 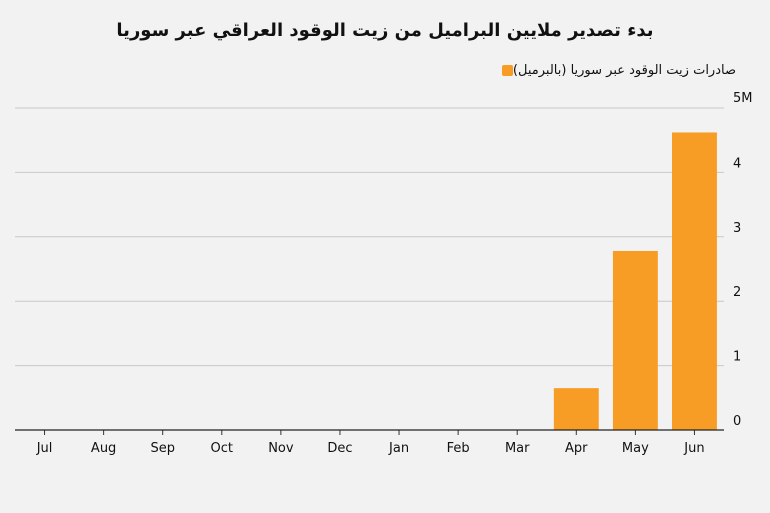 I want to click on y-tick-label: 2, so click(x=737, y=292).